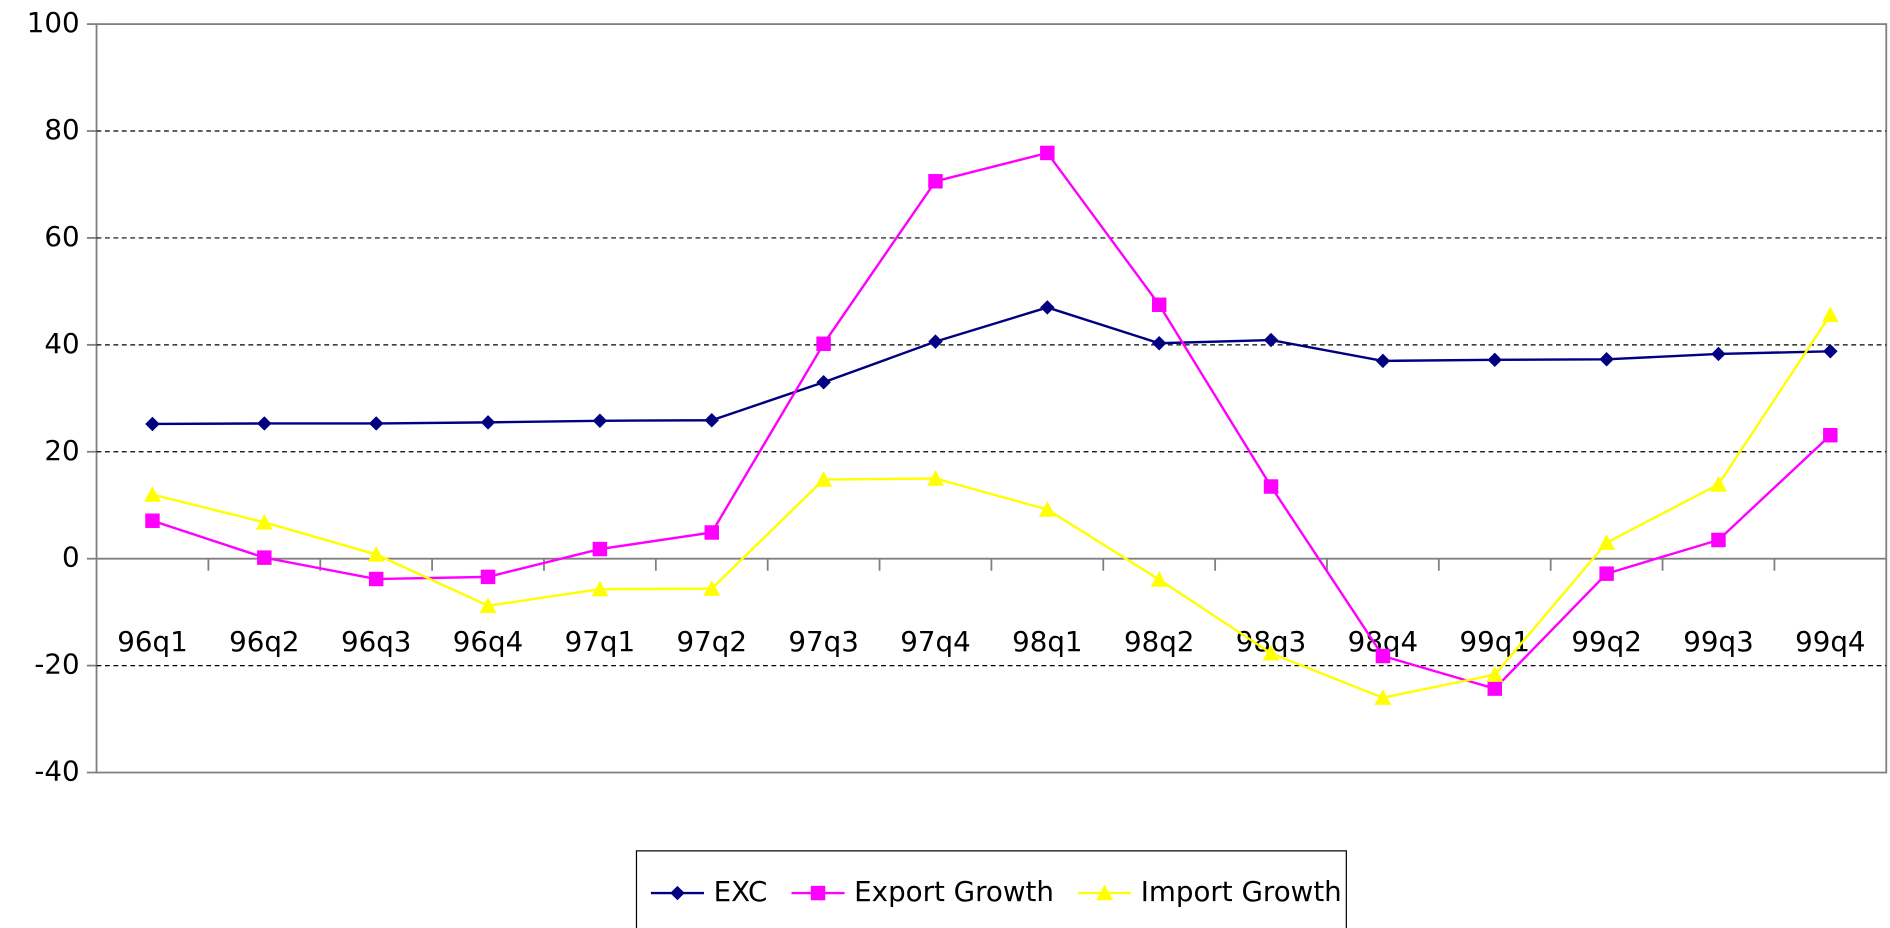 This screenshot has height=928, width=1890. I want to click on y-tick-label: 60, so click(61, 236).